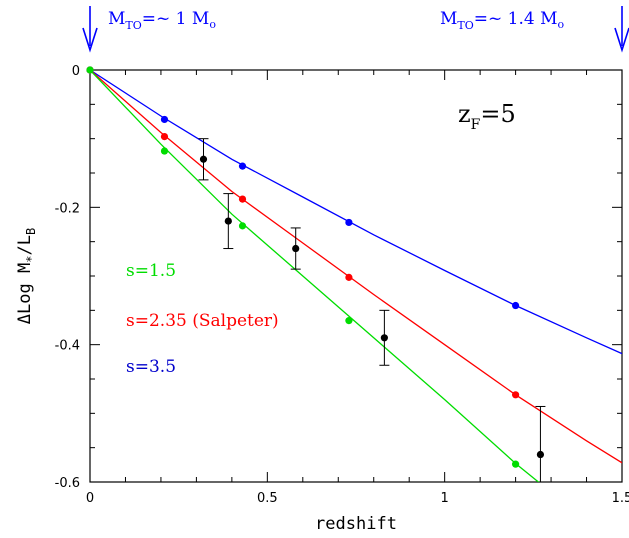 The image size is (629, 538). What do you see at coordinates (26, 276) in the screenshot?
I see `y-axis-title: ΔLog M*/LB` at bounding box center [26, 276].